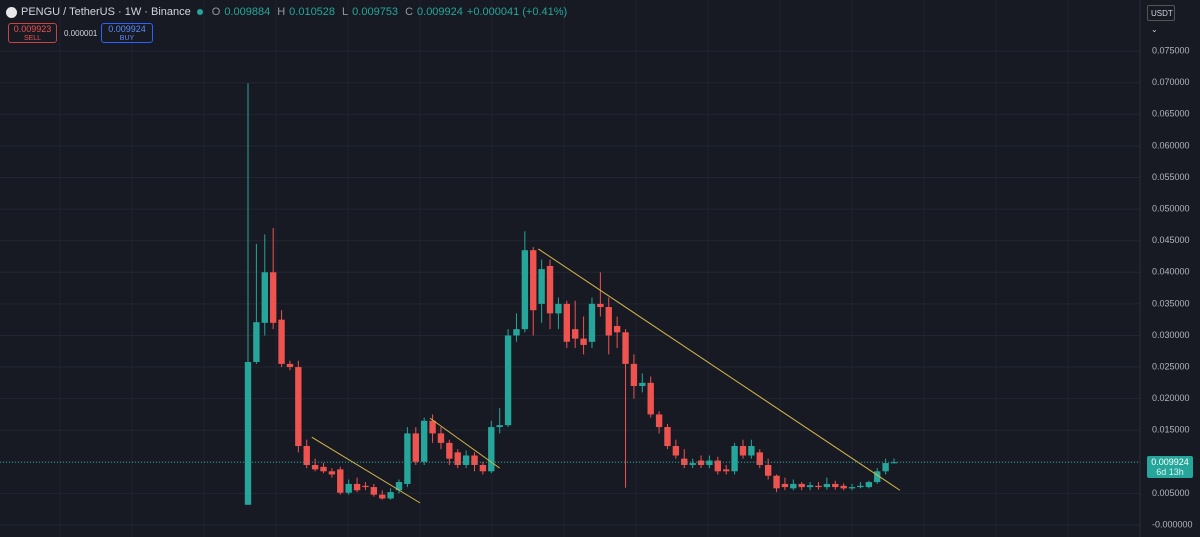 The width and height of the screenshot is (1200, 537). What do you see at coordinates (1171, 208) in the screenshot?
I see `y-tick-label: 0.050000` at bounding box center [1171, 208].